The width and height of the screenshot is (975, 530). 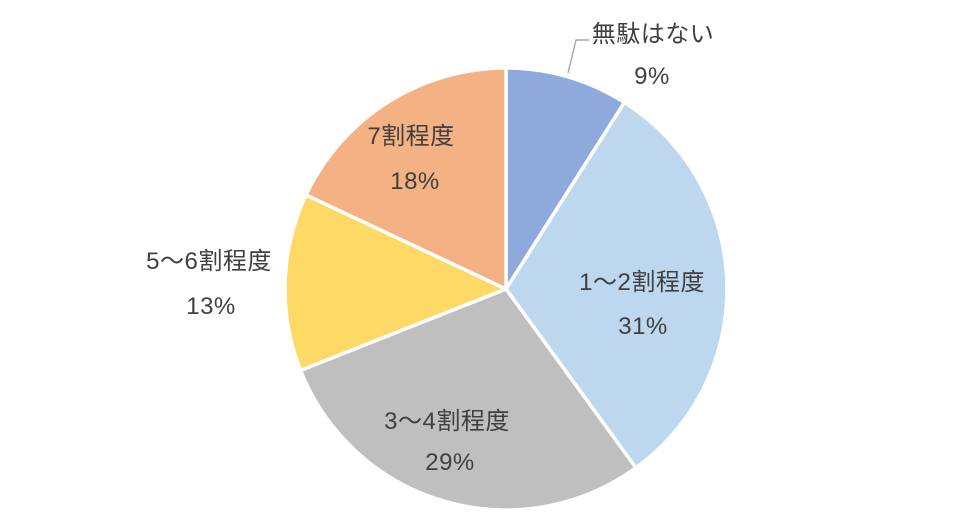 I want to click on slice-percent-muda-wa-nai: 9%, so click(x=652, y=76).